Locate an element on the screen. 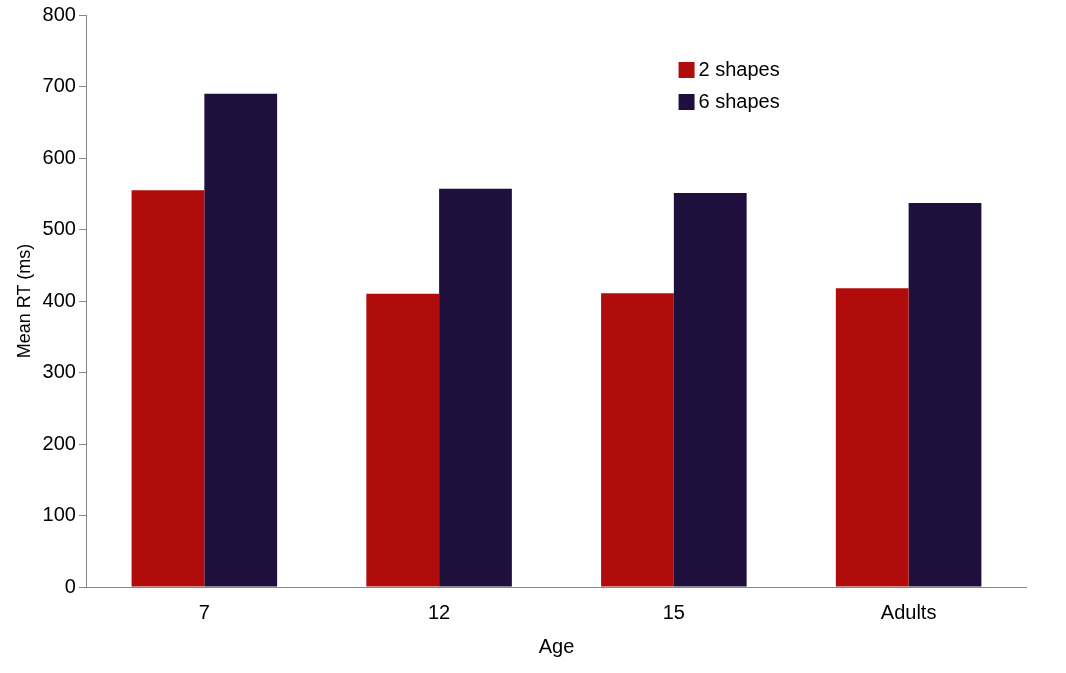  y-tick-label: 300 is located at coordinates (59, 371).